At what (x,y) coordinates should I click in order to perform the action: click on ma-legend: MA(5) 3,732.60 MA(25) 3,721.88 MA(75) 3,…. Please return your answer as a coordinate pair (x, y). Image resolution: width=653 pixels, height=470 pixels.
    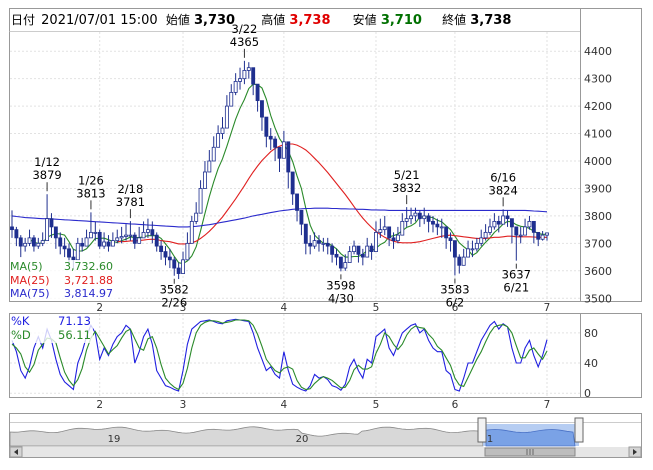
    Looking at the image, I should click on (64, 280).